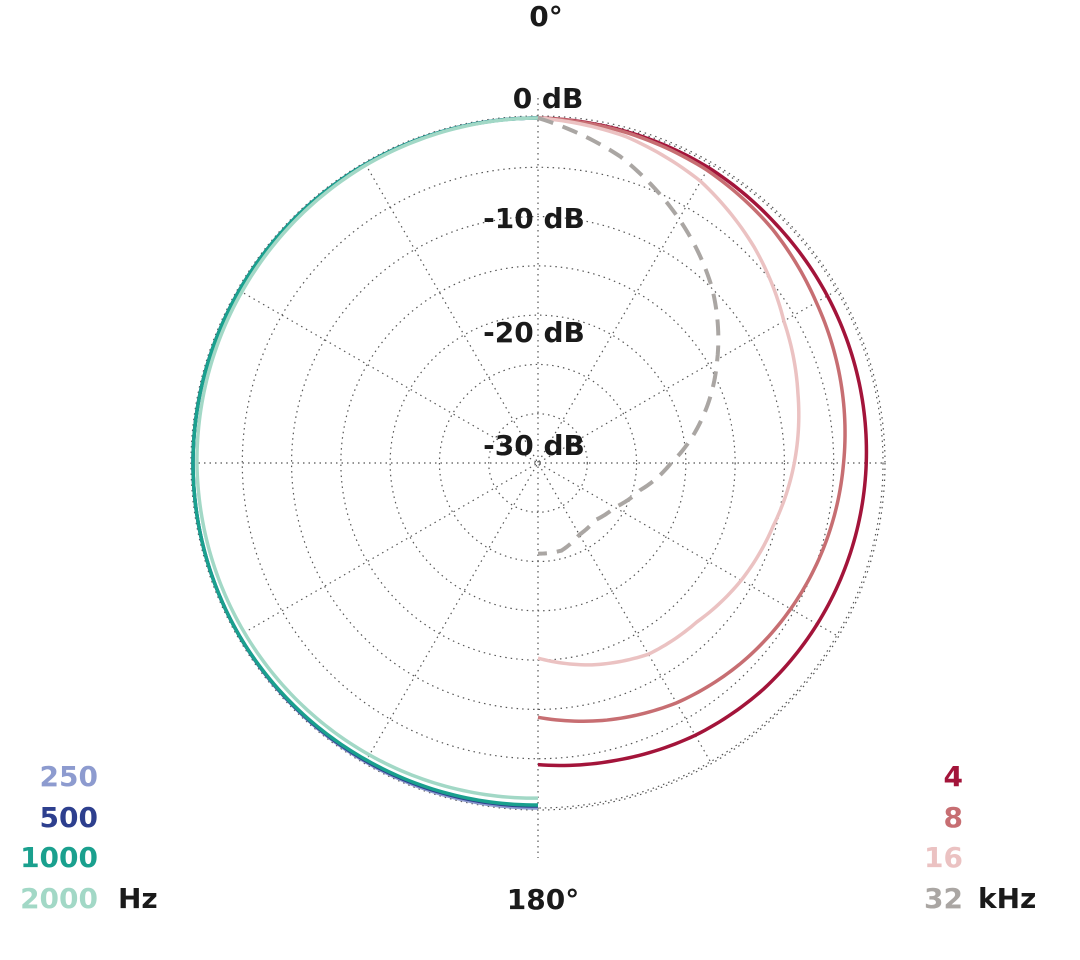 Image resolution: width=1080 pixels, height=960 pixels. What do you see at coordinates (69, 776) in the screenshot?
I see `legend-left-entry: 250` at bounding box center [69, 776].